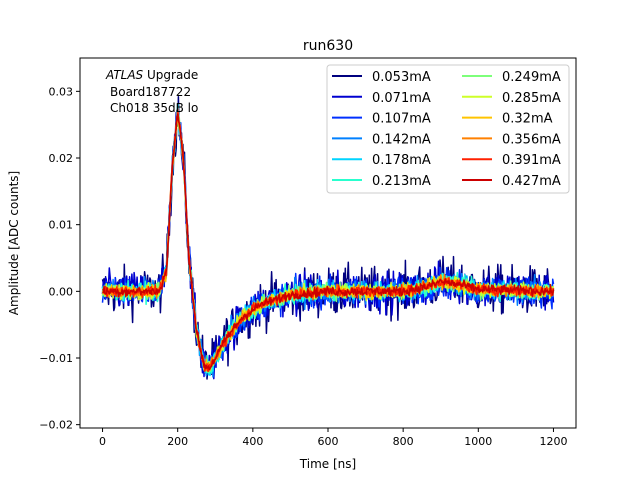 The height and width of the screenshot is (484, 640). I want to click on legend-label: 0.142mA, so click(401, 139).